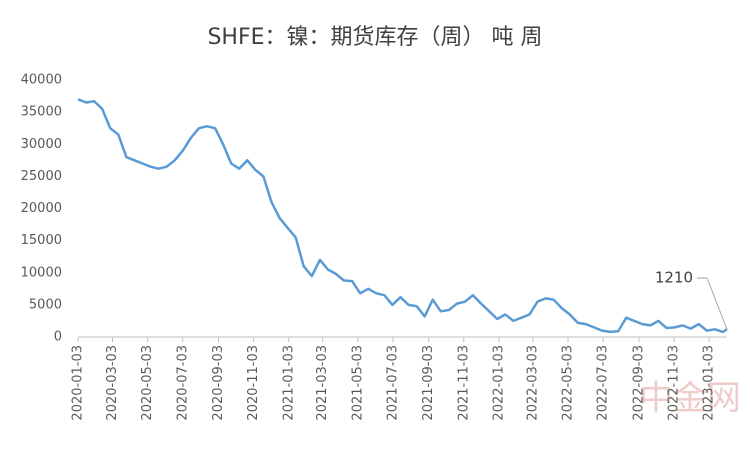  I want to click on y-tick-label: 35000, so click(41, 112).